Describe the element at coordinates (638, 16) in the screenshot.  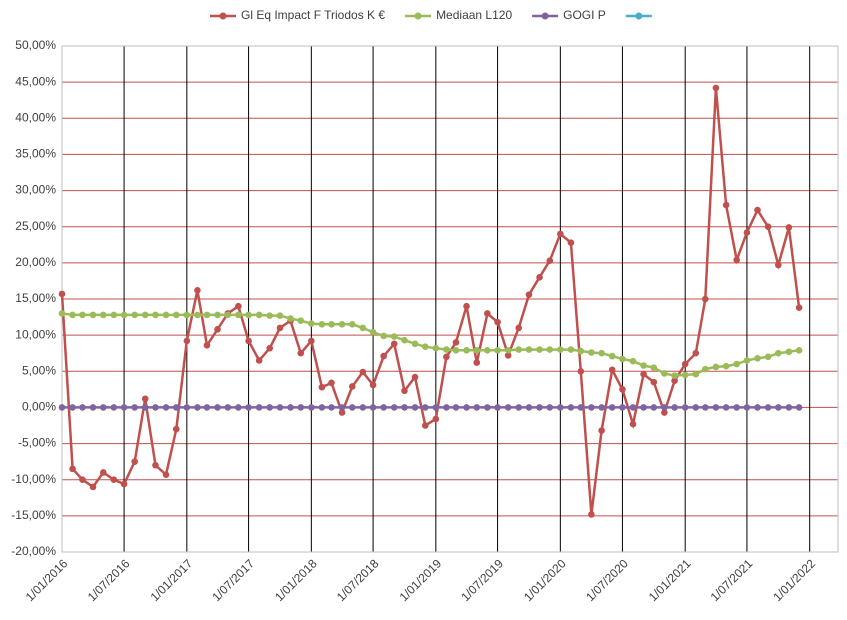
I see `legend-item` at that location.